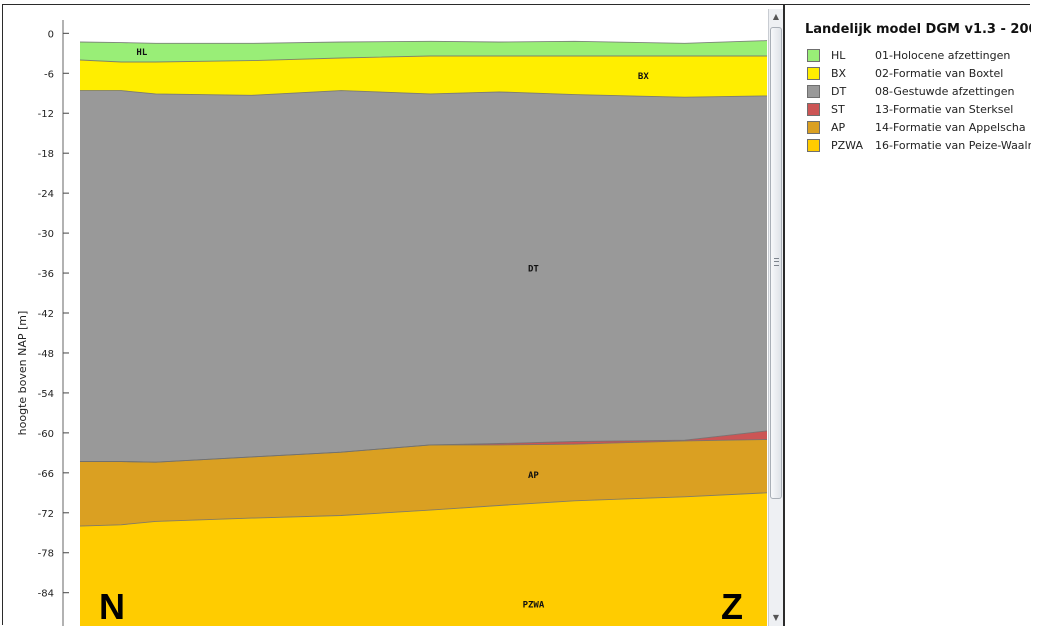 The image size is (1037, 639). Describe the element at coordinates (46, 274) in the screenshot. I see `y-tick-label: -36` at that location.